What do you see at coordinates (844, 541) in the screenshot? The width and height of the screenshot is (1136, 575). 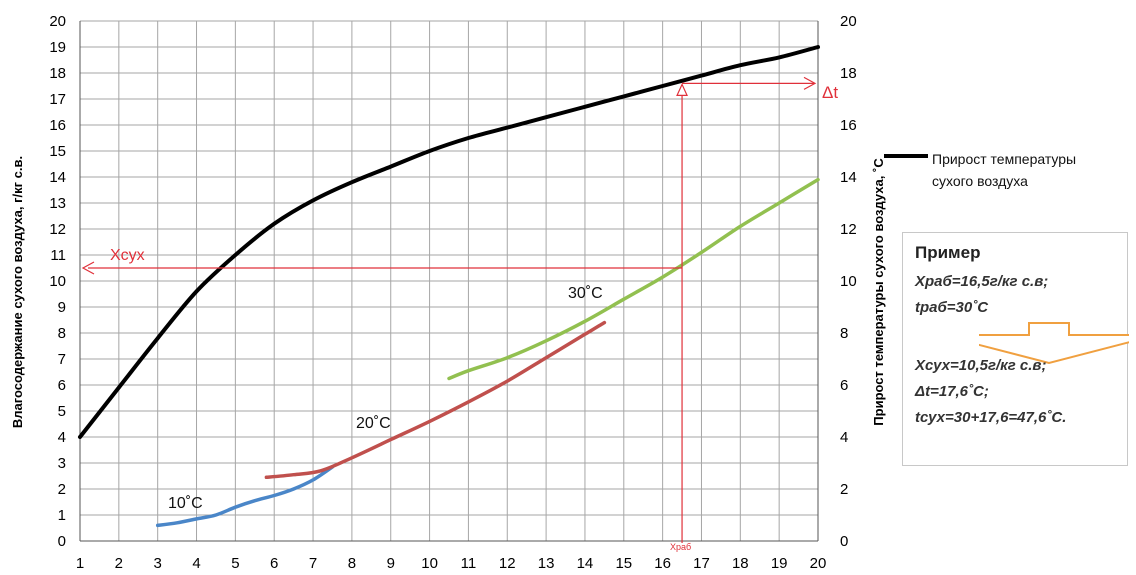 I see `y2-tick-label: 0` at bounding box center [844, 541].